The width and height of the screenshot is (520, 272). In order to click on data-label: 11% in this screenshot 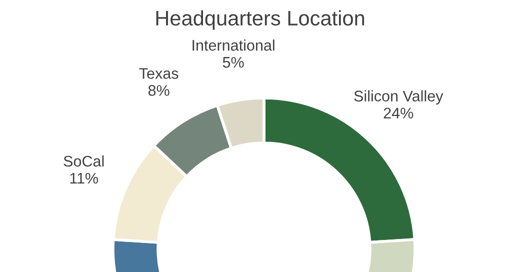, I will do `click(84, 178)`.